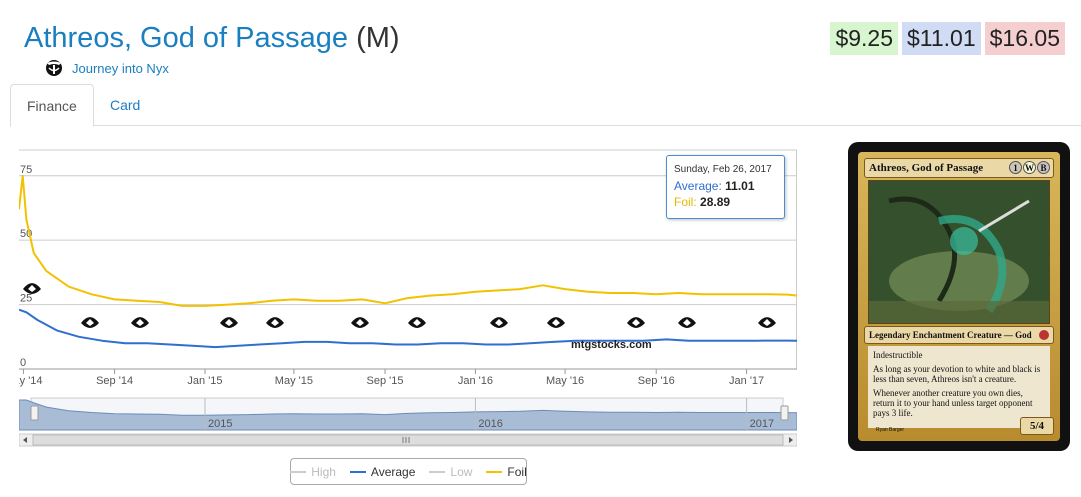 The height and width of the screenshot is (497, 1081). What do you see at coordinates (26, 170) in the screenshot?
I see `y-tick-label: 75` at bounding box center [26, 170].